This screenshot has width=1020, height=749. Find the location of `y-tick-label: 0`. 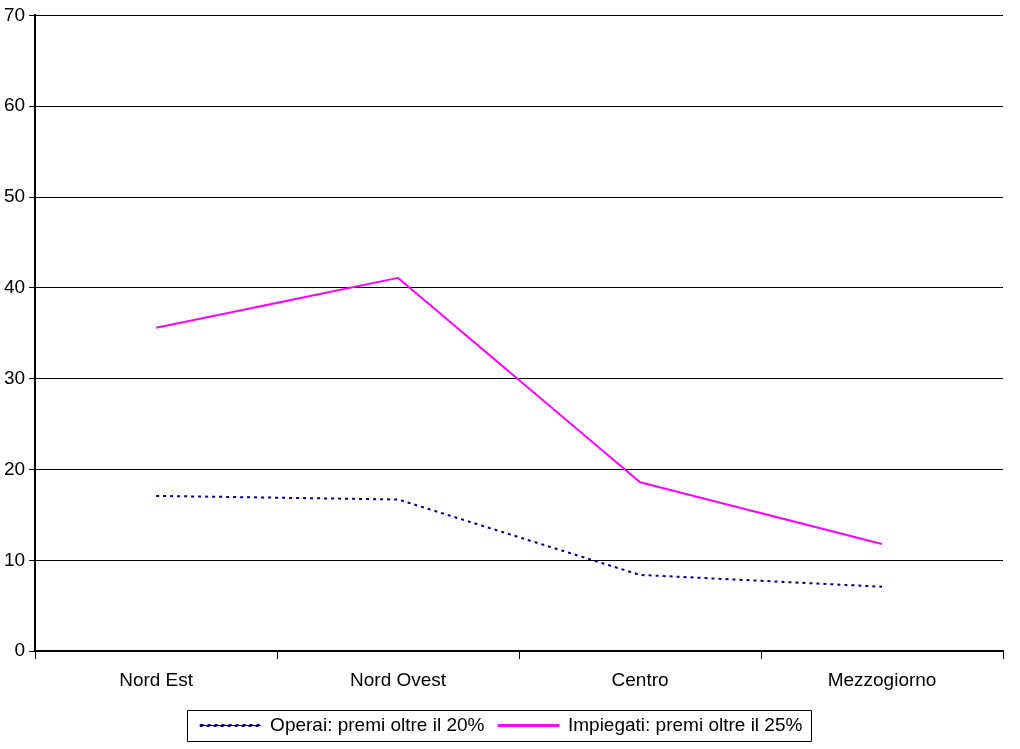

y-tick-label: 0 is located at coordinates (20, 650).